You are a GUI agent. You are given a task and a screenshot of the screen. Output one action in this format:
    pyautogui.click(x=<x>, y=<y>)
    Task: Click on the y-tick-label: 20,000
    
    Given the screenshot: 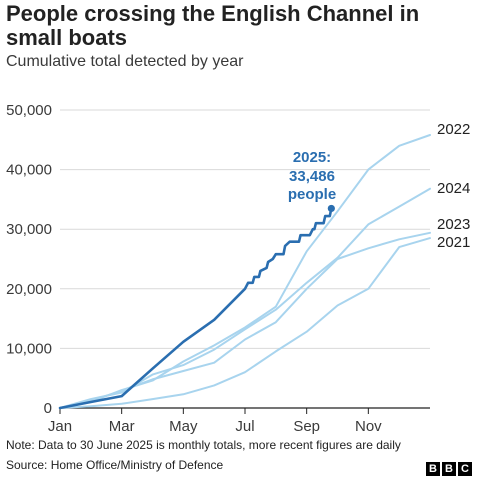 What is the action you would take?
    pyautogui.click(x=29, y=289)
    